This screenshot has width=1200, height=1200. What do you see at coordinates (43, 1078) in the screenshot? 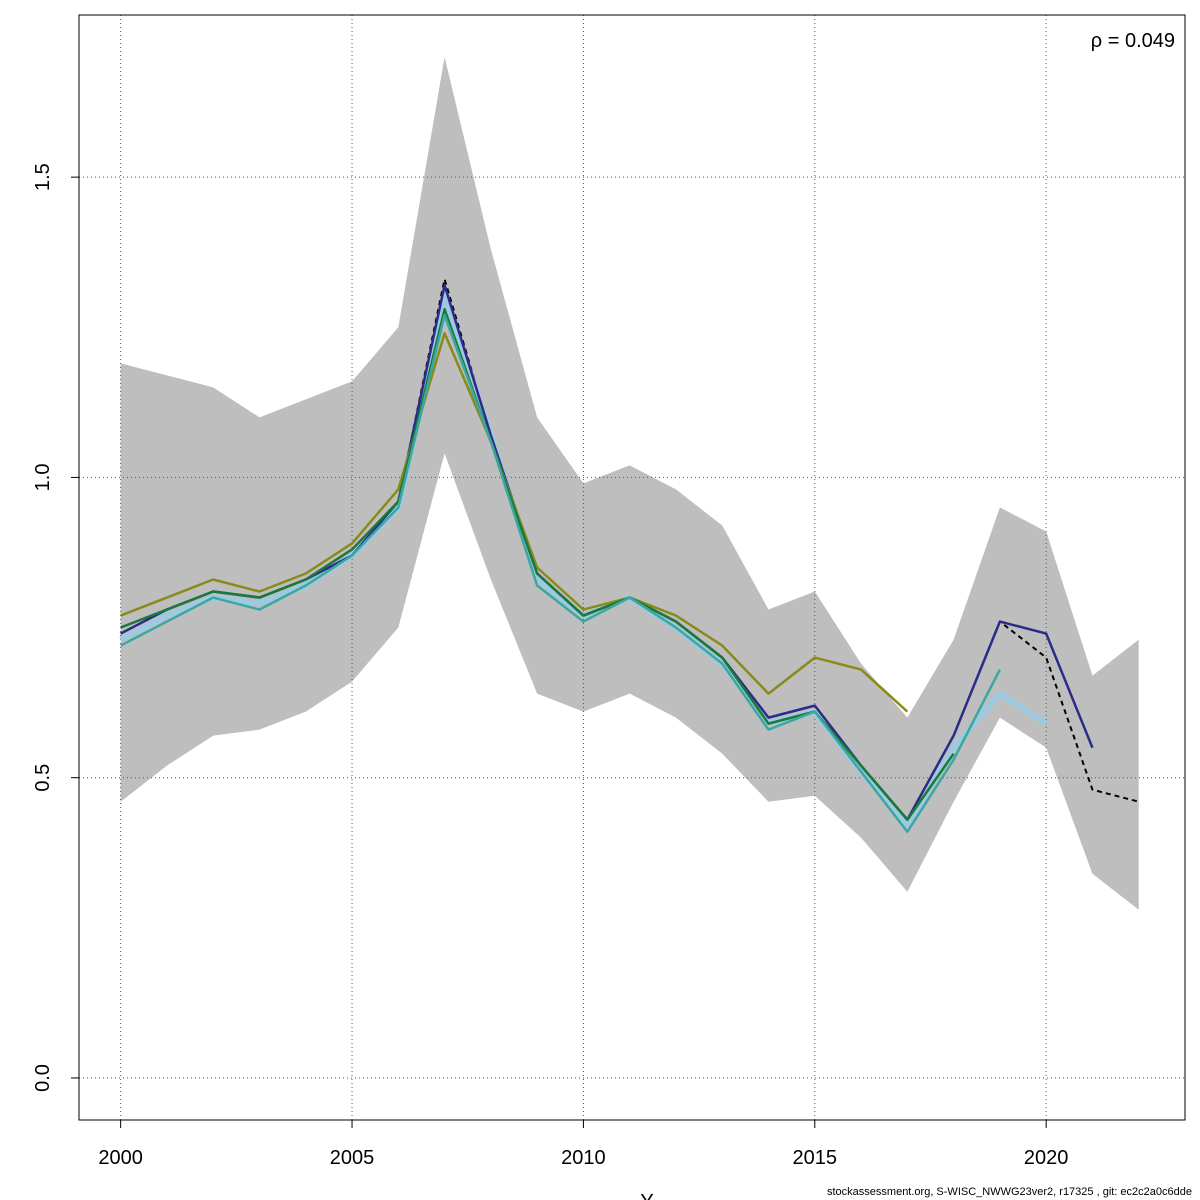
I see `y-tick-label: 0.0` at bounding box center [43, 1078].